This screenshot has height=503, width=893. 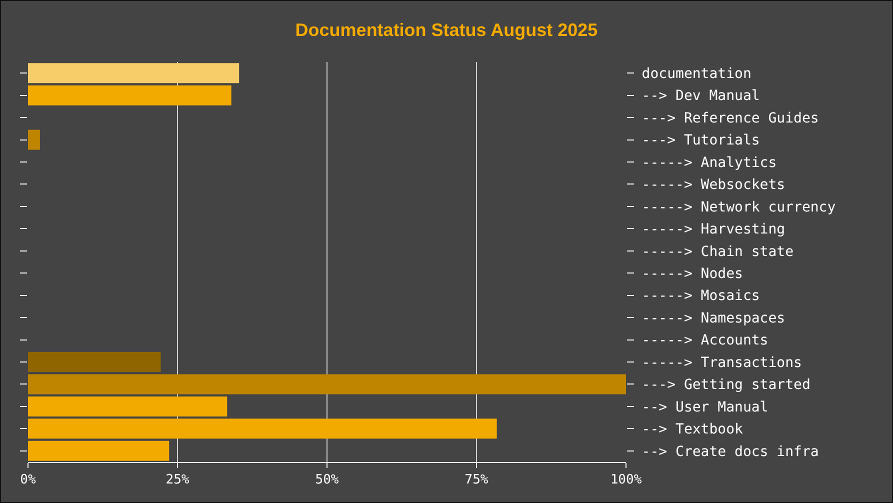 What do you see at coordinates (714, 185) in the screenshot?
I see `y-tick-label: -----> Websockets` at bounding box center [714, 185].